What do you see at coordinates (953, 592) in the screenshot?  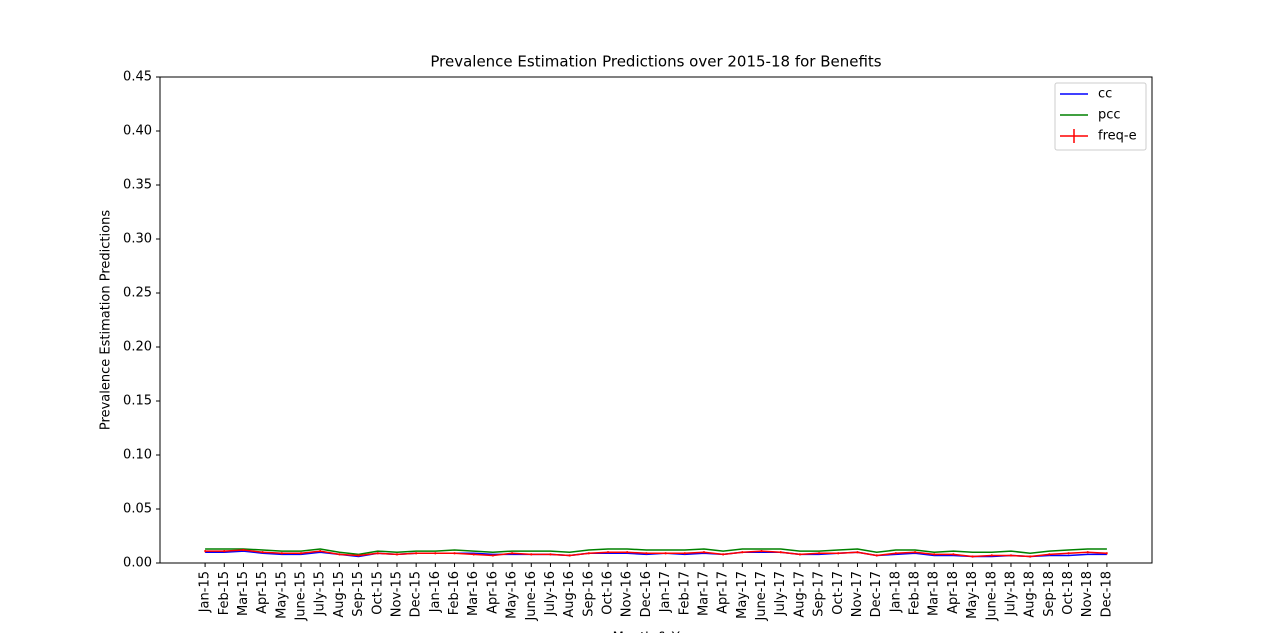 I see `x-tick-label: Apr-18` at bounding box center [953, 592].